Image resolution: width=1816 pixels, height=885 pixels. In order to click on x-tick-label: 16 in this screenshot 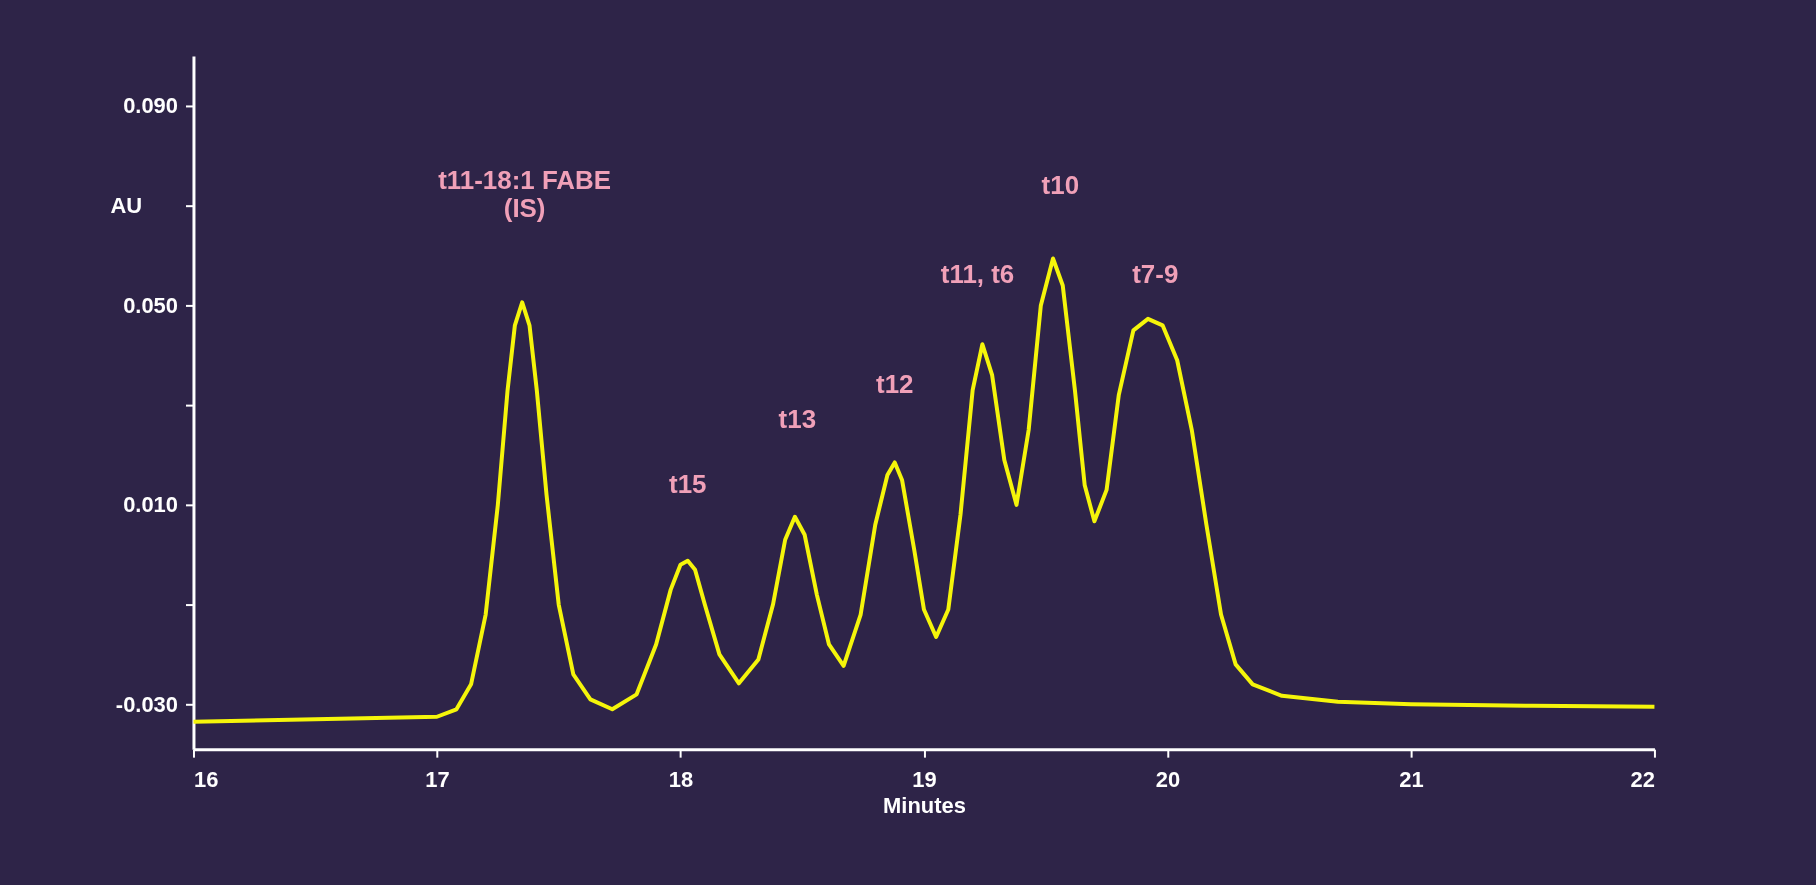, I will do `click(206, 779)`.